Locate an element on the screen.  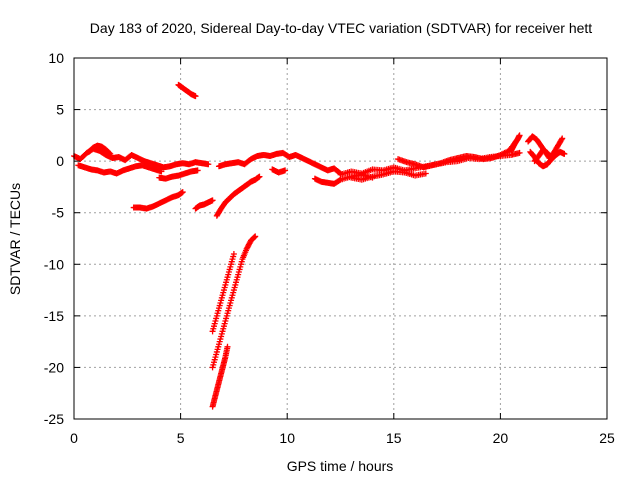
y-tick-label: -25 is located at coordinates (54, 419).